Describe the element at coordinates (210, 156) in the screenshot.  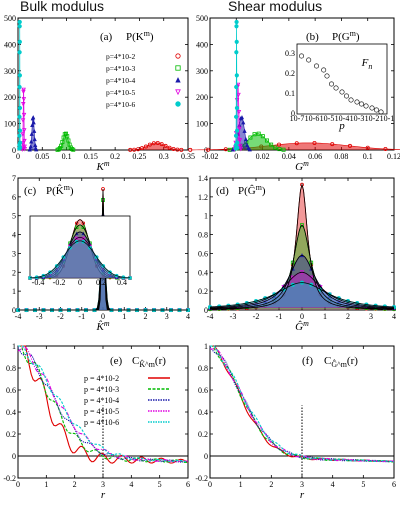
I see `x-tick-label: -0.02` at that location.